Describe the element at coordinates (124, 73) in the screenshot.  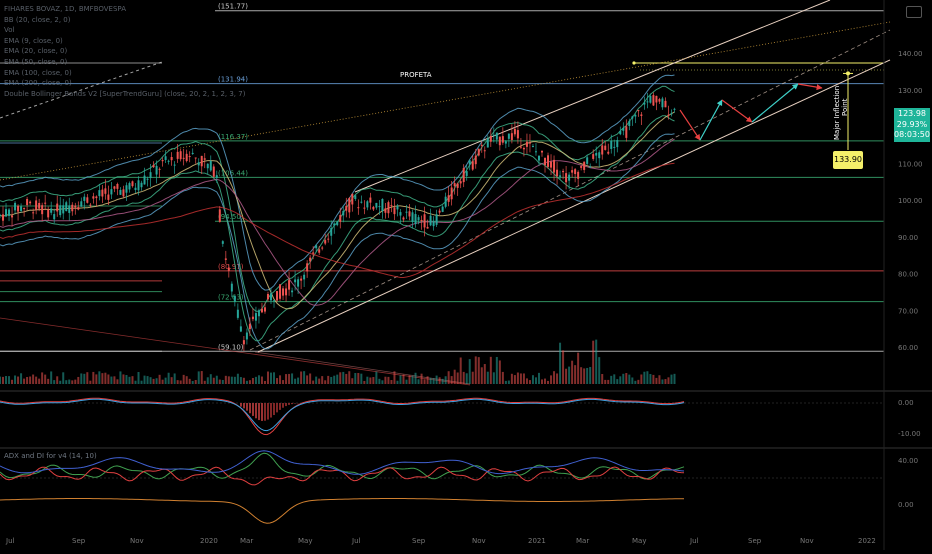
I see `indicator-ema100: EMA (100, close, 0)` at that location.